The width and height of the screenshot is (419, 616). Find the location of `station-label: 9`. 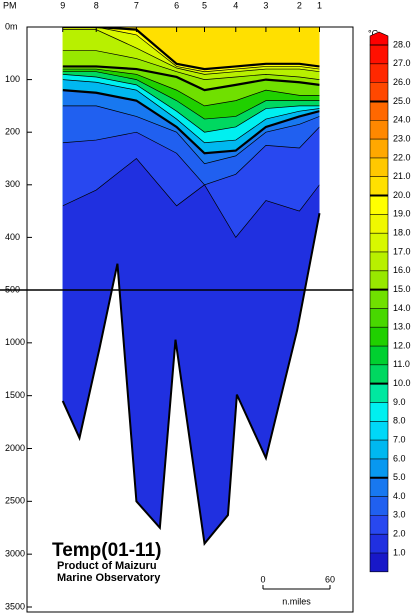

station-label: 9 is located at coordinates (62, 5).